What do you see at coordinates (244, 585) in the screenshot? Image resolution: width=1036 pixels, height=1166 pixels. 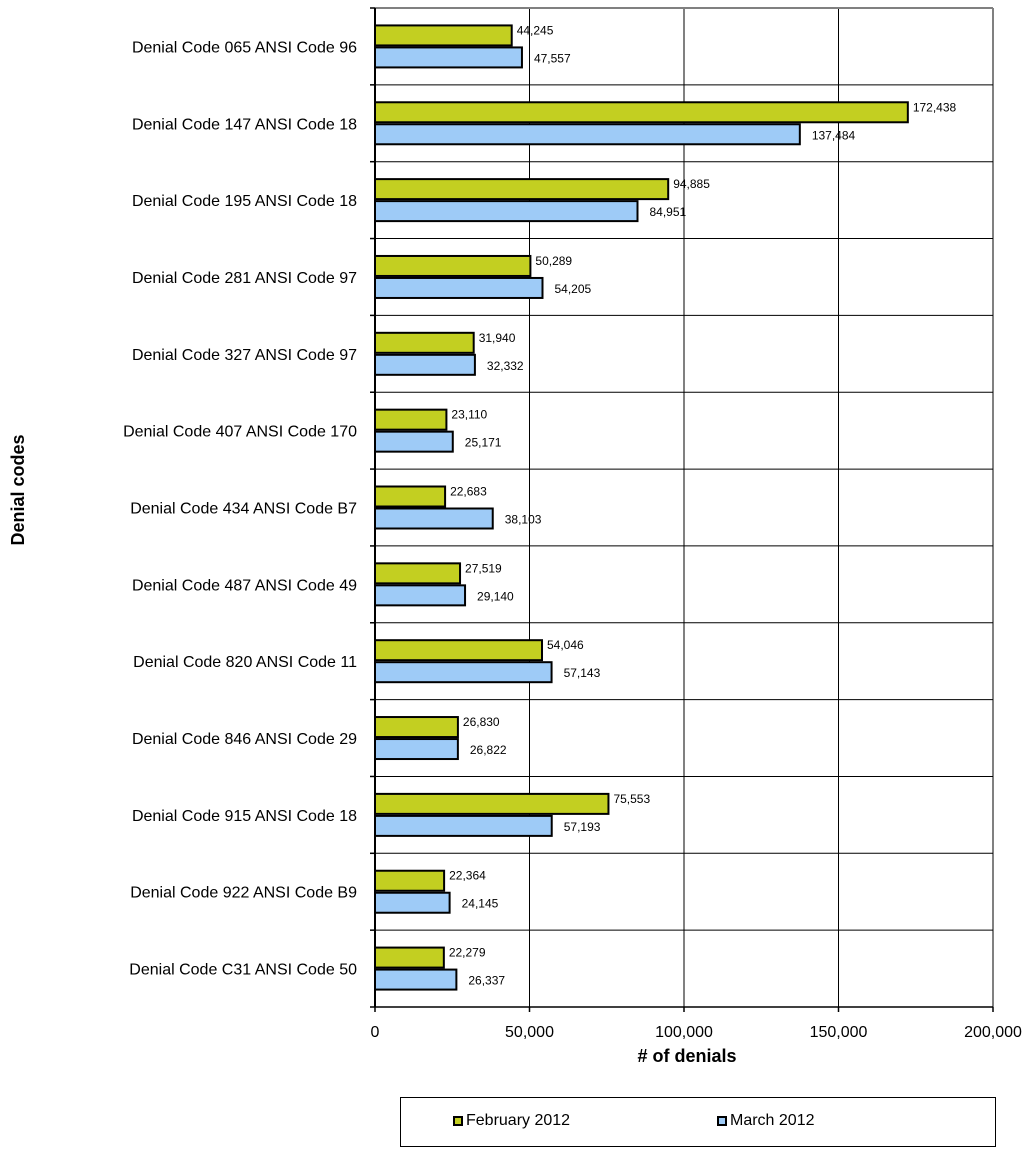 I see `category-label-7: Denial Code 487 ANSI Code 49` at bounding box center [244, 585].